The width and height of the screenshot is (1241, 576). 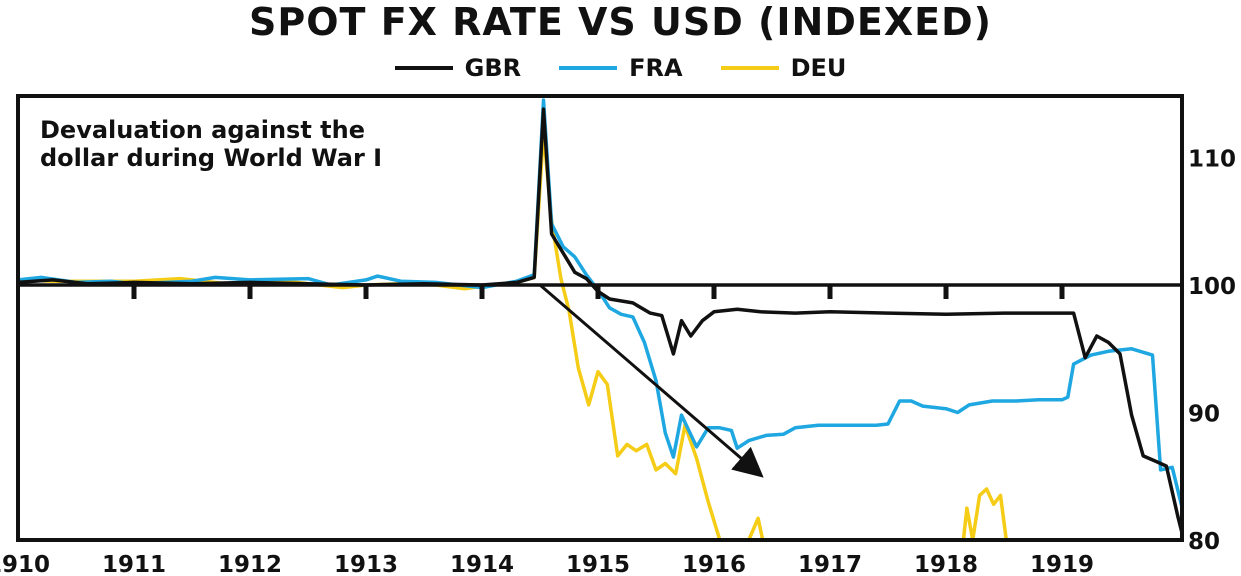 I want to click on x-tick-label: 1916, so click(x=714, y=564).